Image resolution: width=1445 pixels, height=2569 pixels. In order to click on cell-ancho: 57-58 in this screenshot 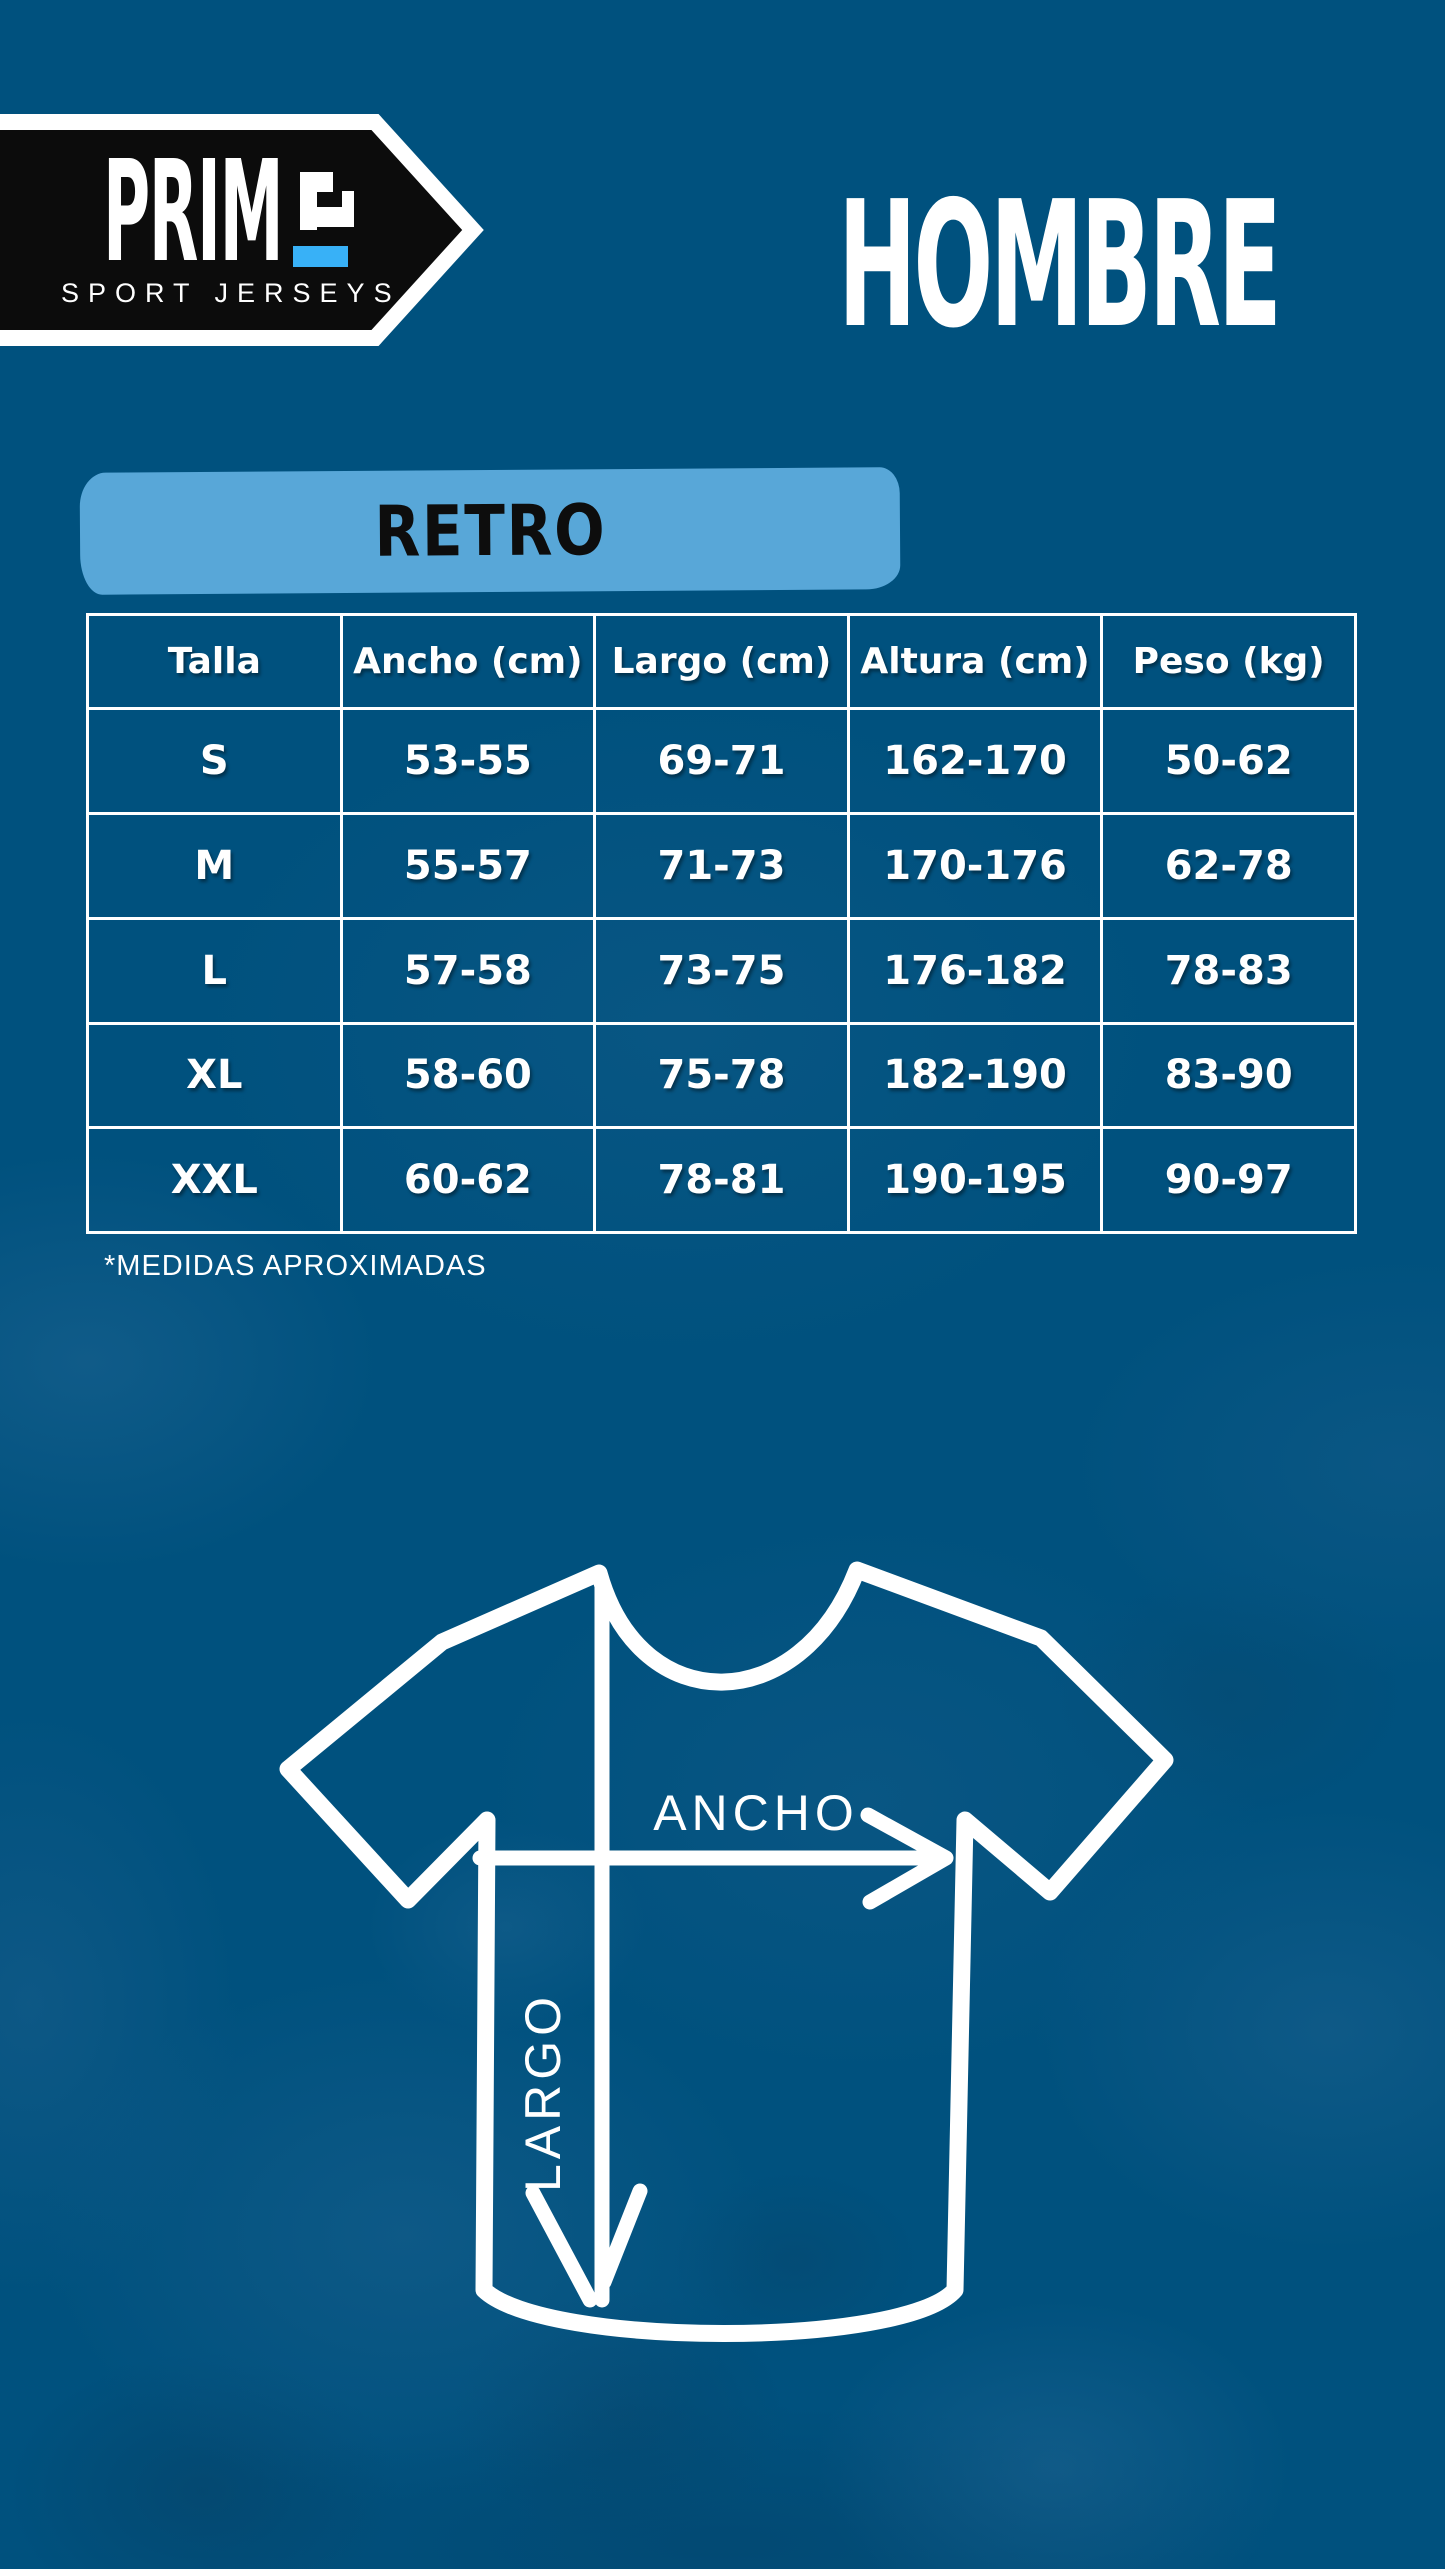, I will do `click(468, 970)`.